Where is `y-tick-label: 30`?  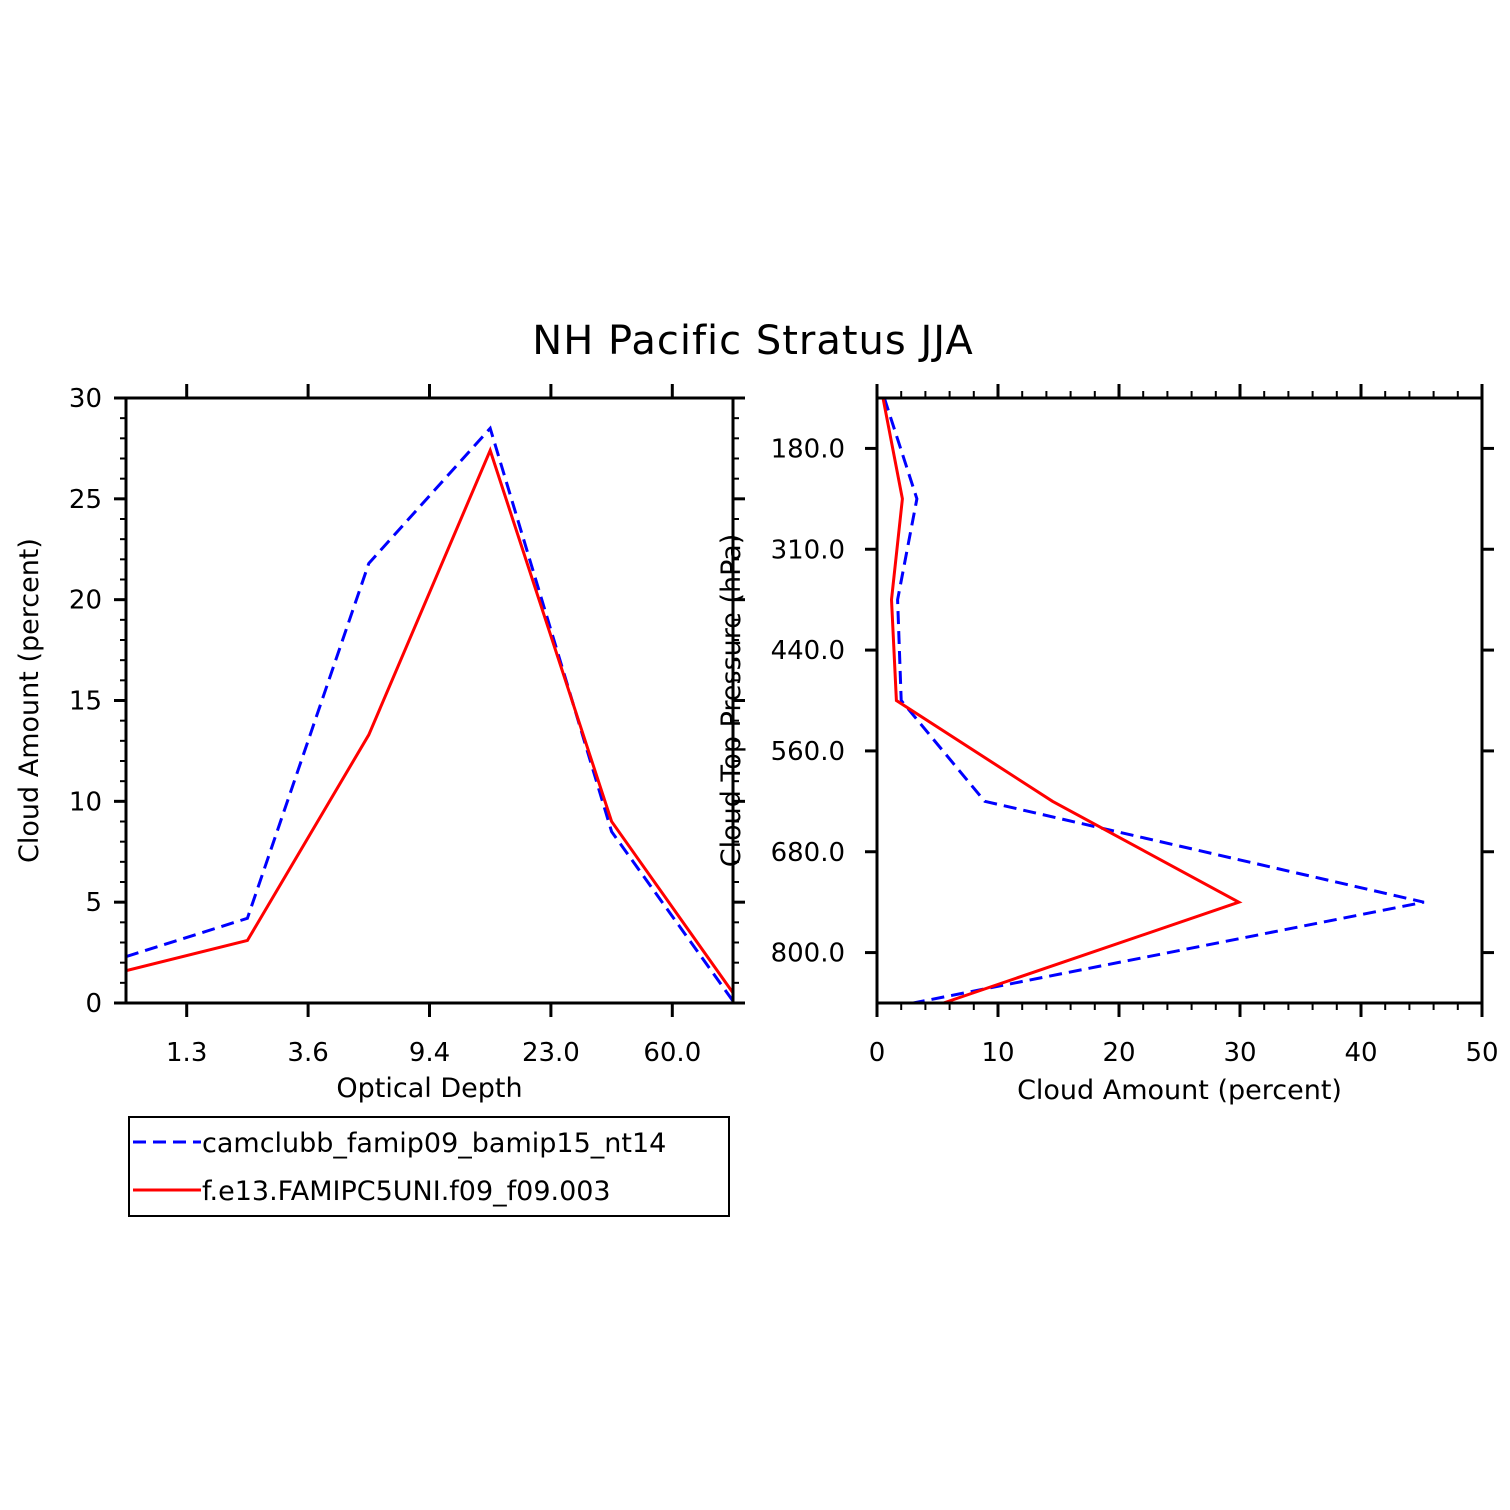
y-tick-label: 30 is located at coordinates (85, 399).